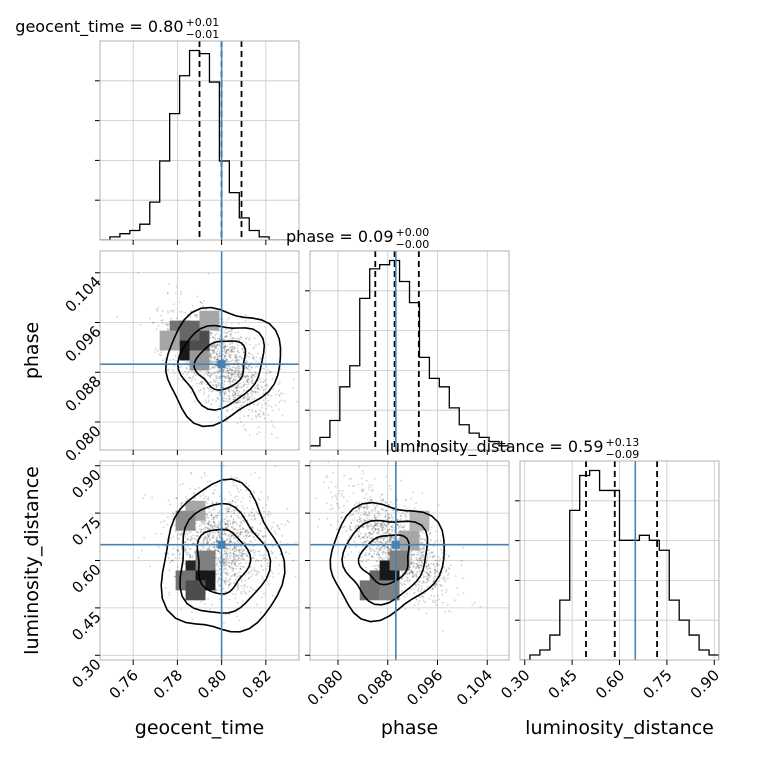 Image resolution: width=760 pixels, height=760 pixels. I want to click on x-tick-label: 0.30, so click(515, 684).